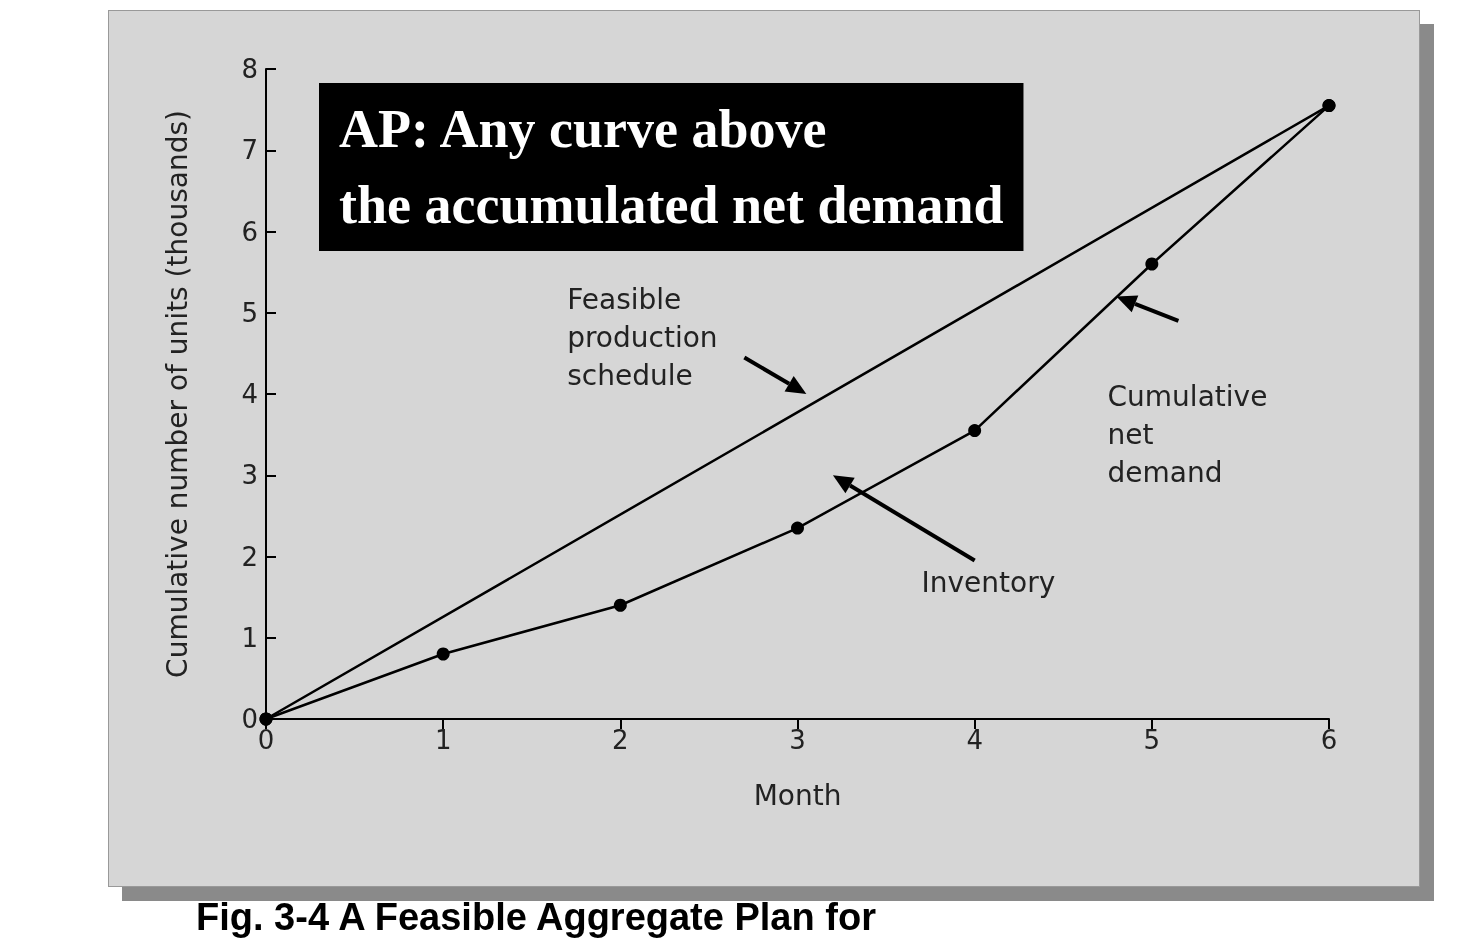 This screenshot has width=1470, height=950. I want to click on y-tick-label: 4, so click(249, 394).